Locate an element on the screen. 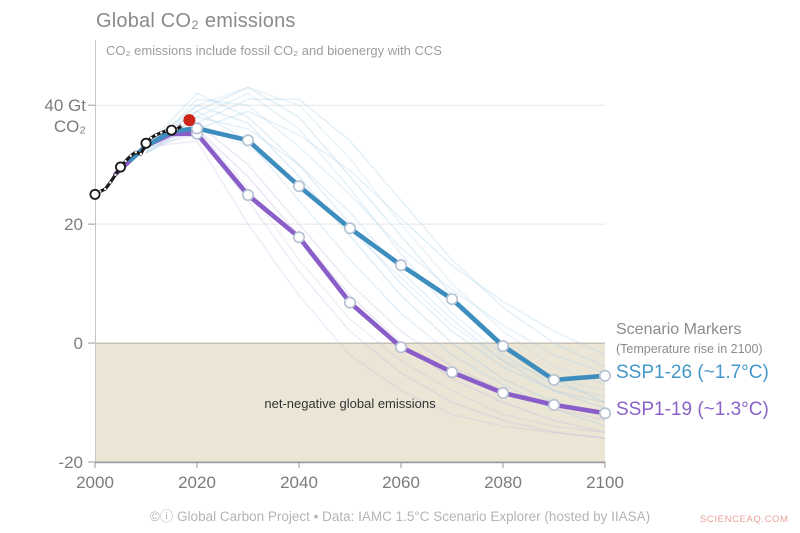  y-axis-unit-label: 40 Gt CO₂ is located at coordinates (65, 116).